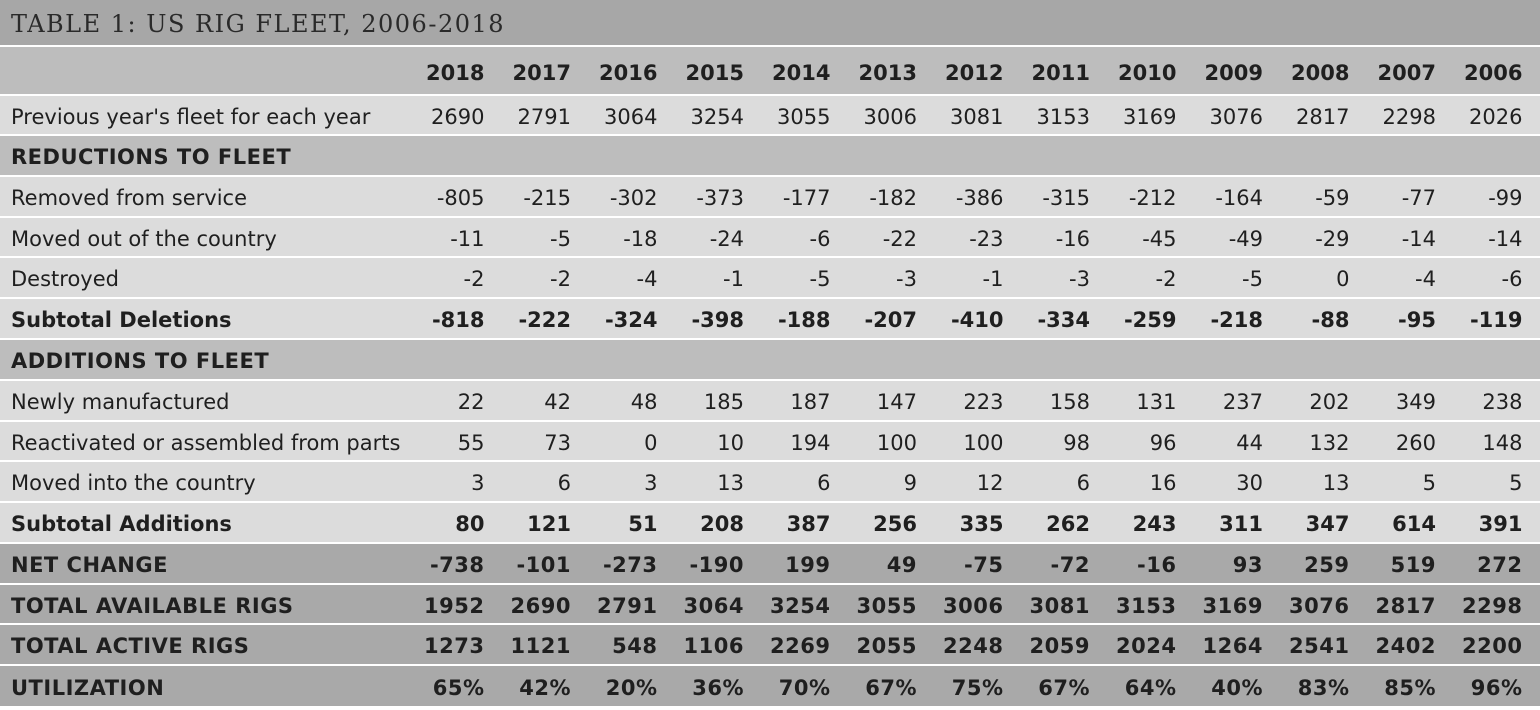  What do you see at coordinates (1486, 359) in the screenshot?
I see `value-cell-2006` at bounding box center [1486, 359].